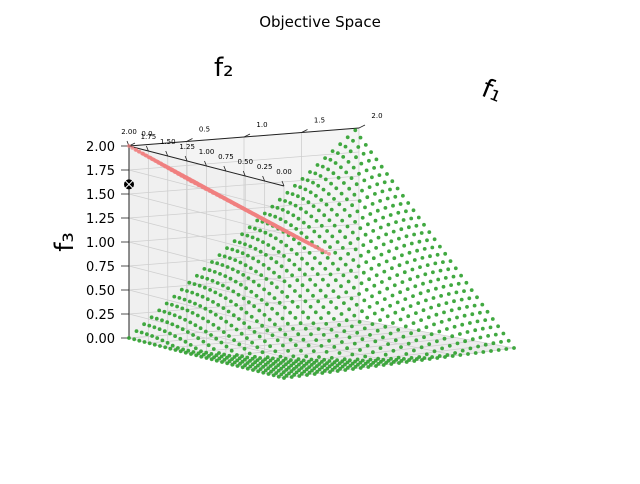 The width and height of the screenshot is (640, 484). Describe the element at coordinates (265, 167) in the screenshot. I see `y-tick-label: 0.25` at that location.